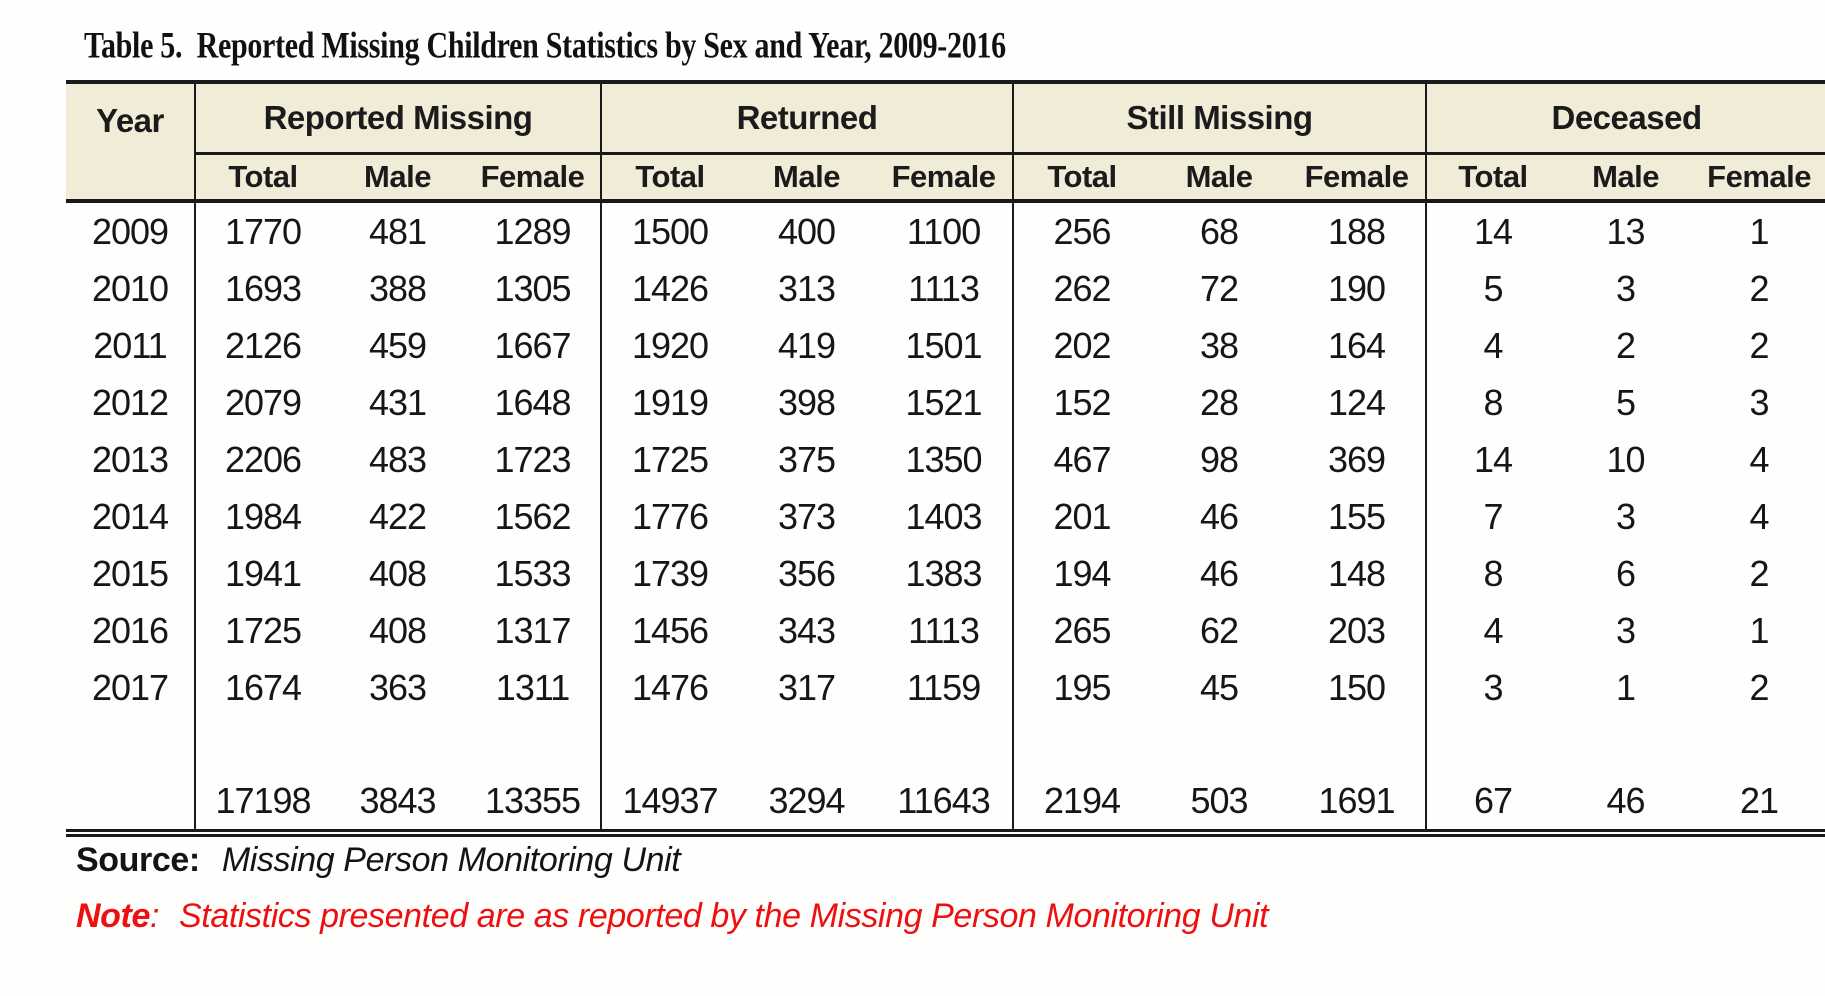 This screenshot has width=1825, height=996. Describe the element at coordinates (262, 516) in the screenshot. I see `value-cell: 1984` at that location.